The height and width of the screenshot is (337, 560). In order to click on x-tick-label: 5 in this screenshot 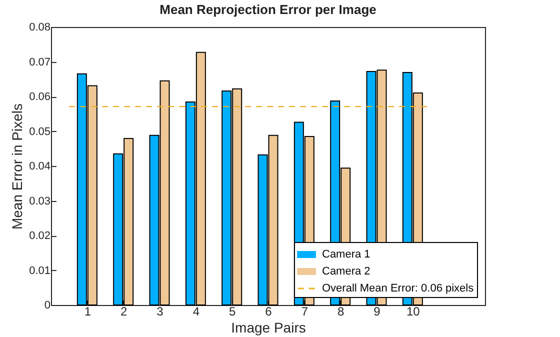, I will do `click(232, 311)`.